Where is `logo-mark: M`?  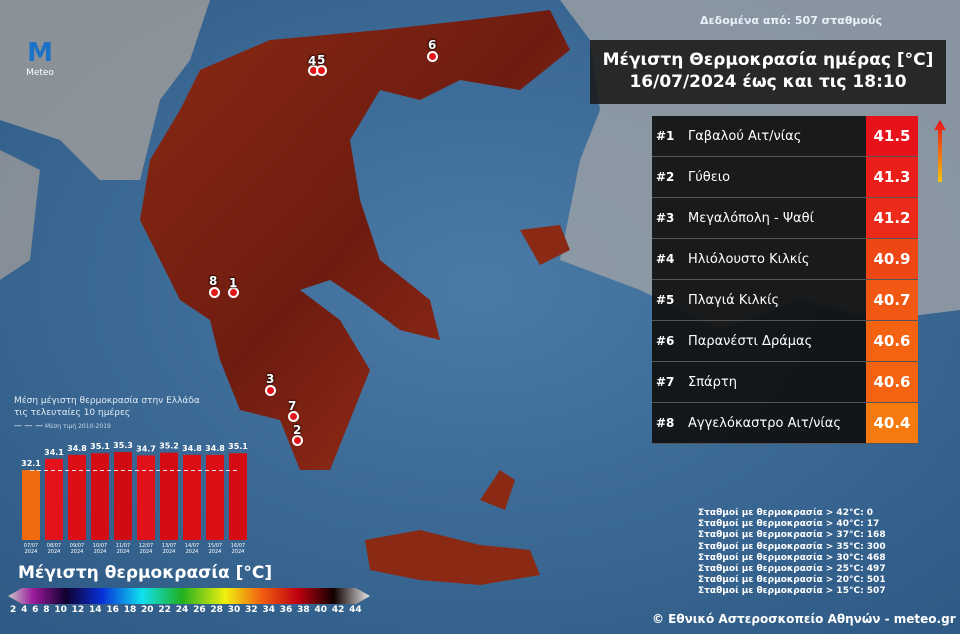 logo-mark: M is located at coordinates (40, 53).